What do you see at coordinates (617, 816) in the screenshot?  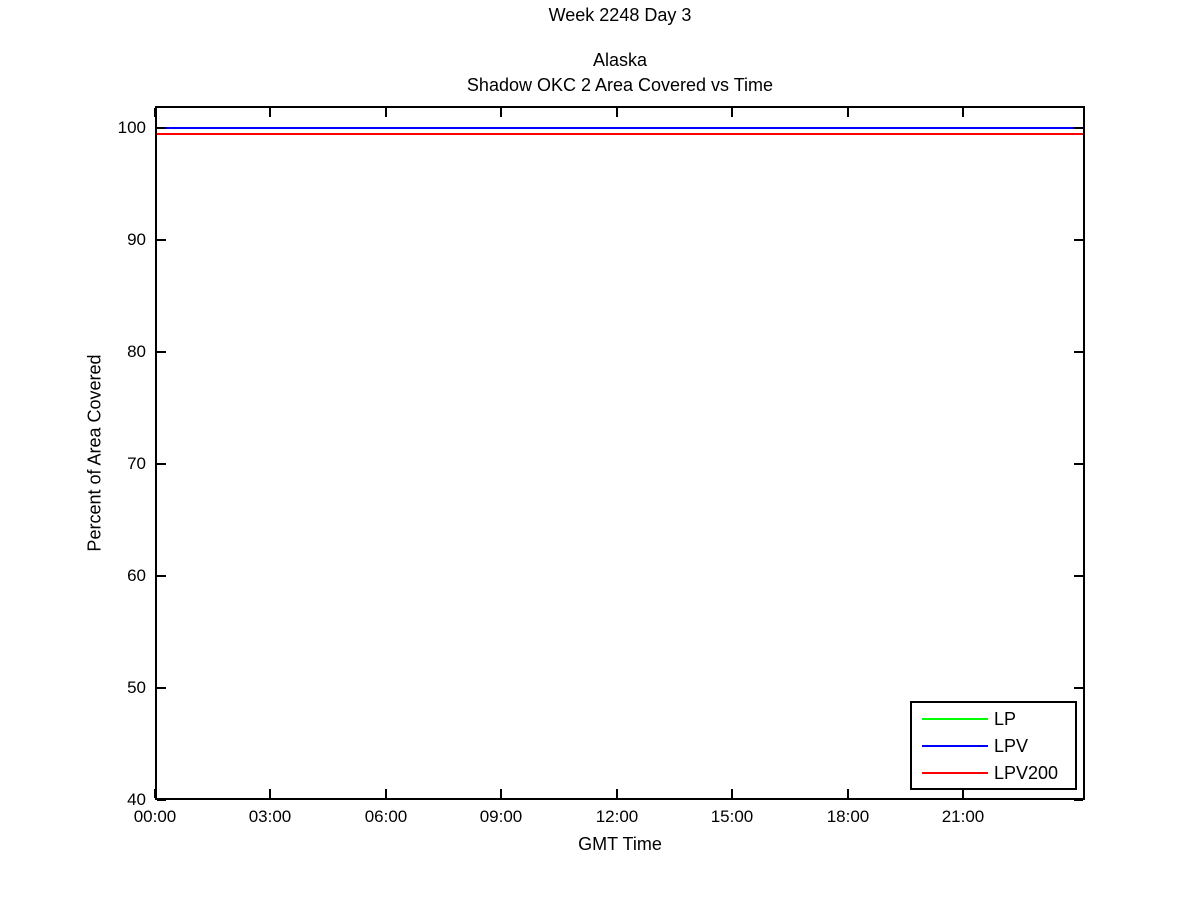 I see `x-tick-label: 12:00` at bounding box center [617, 816].